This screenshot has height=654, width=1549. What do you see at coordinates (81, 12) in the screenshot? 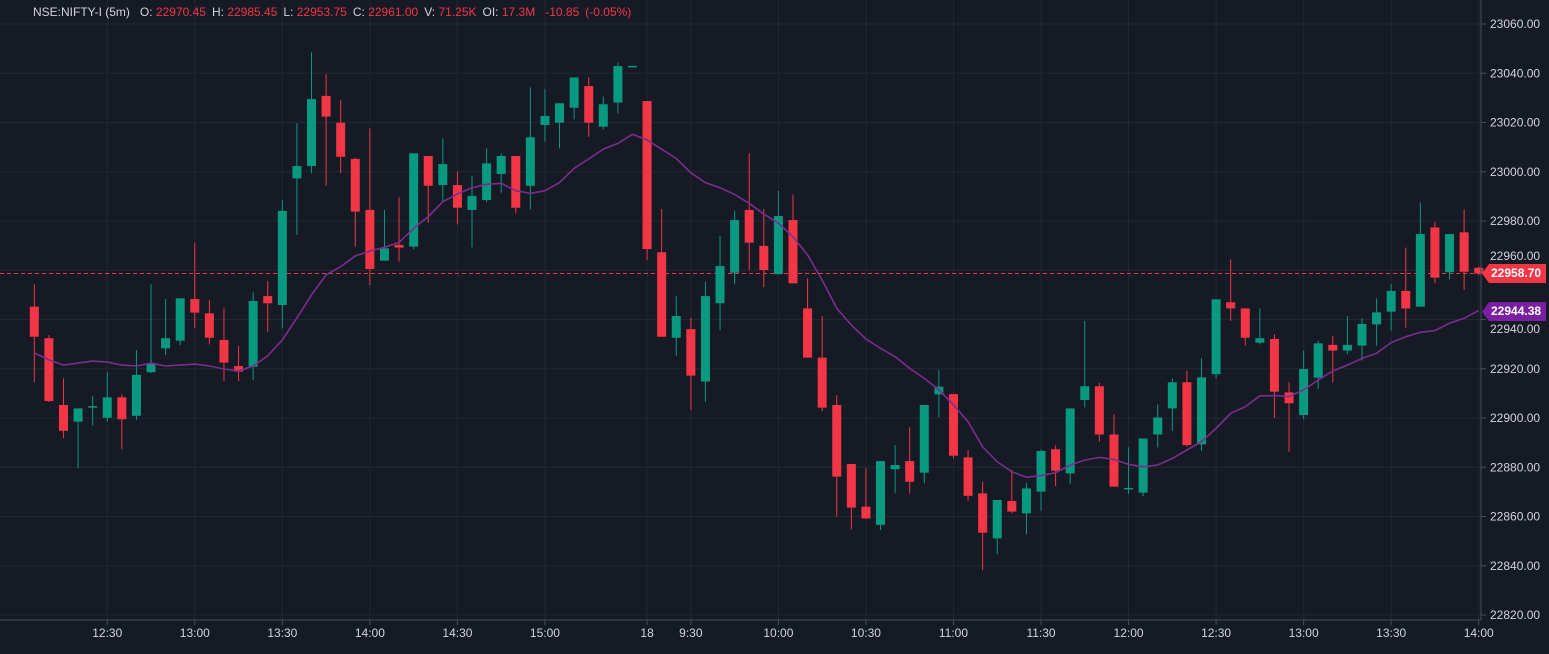
I see `symbol-label: NSE:NIFTY-I (5m)` at bounding box center [81, 12].